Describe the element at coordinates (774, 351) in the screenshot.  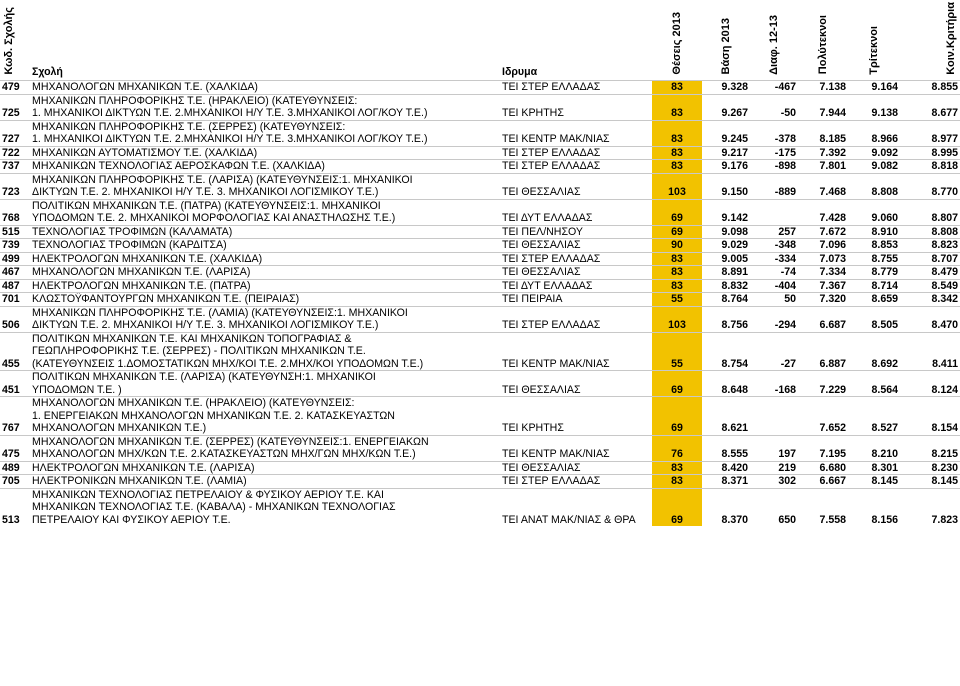
I see `cell-diff: -27` at that location.